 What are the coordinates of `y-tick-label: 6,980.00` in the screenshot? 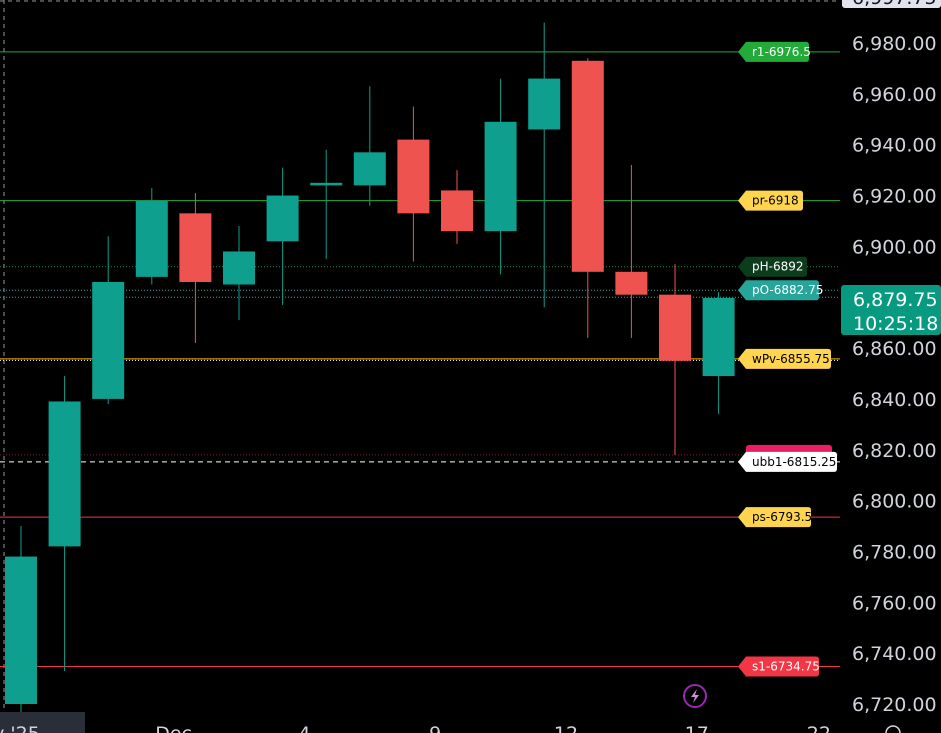 It's located at (894, 44).